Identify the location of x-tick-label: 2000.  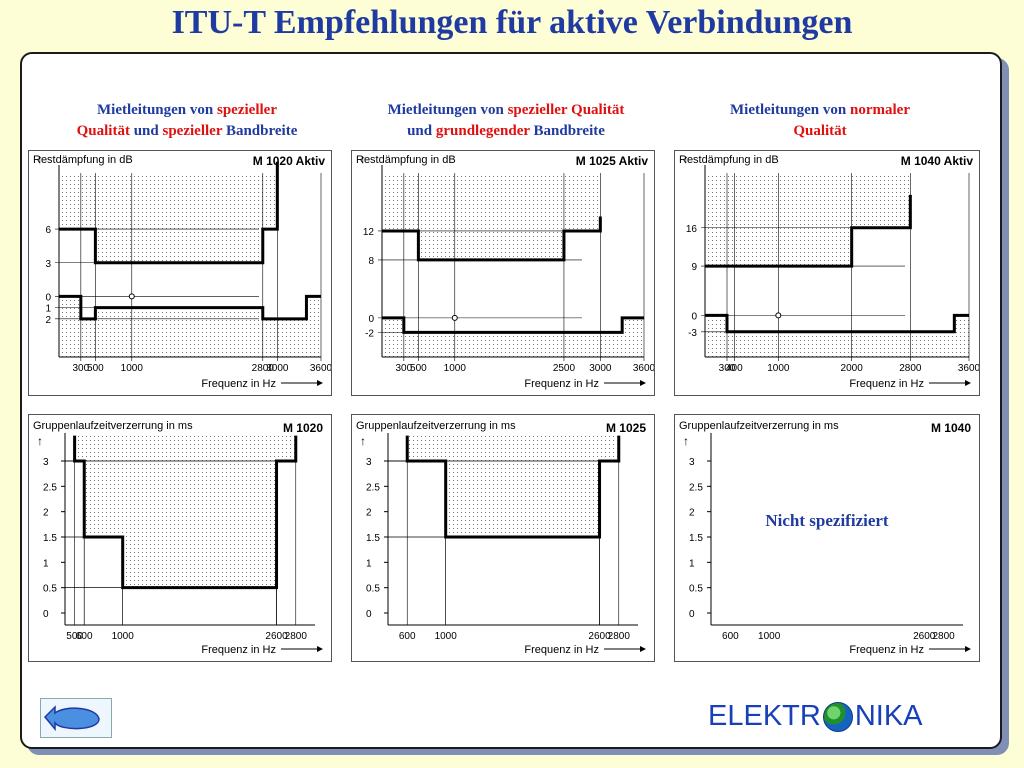
(852, 368).